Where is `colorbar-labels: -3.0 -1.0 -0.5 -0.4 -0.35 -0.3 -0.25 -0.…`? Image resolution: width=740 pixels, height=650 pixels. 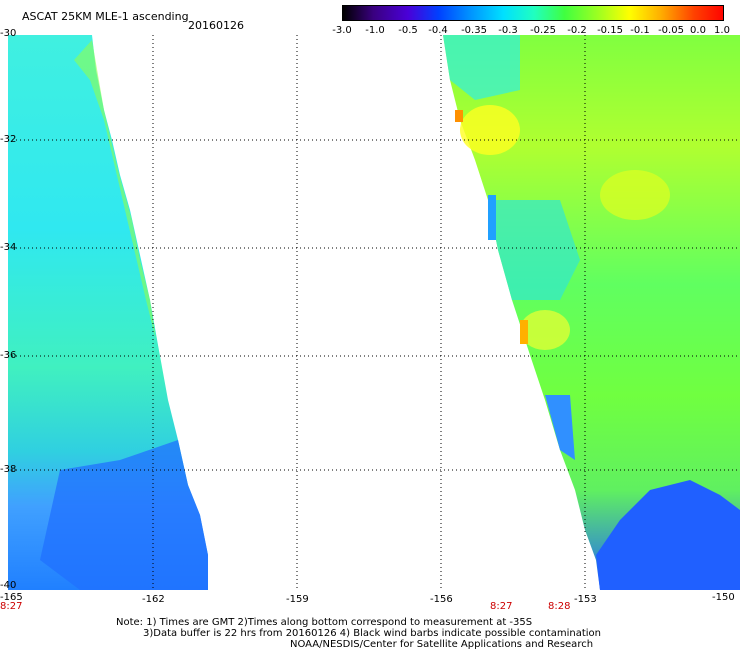
colorbar-labels: -3.0 -1.0 -0.5 -0.4 -0.35 -0.3 -0.25 -0.… is located at coordinates (530, 31).